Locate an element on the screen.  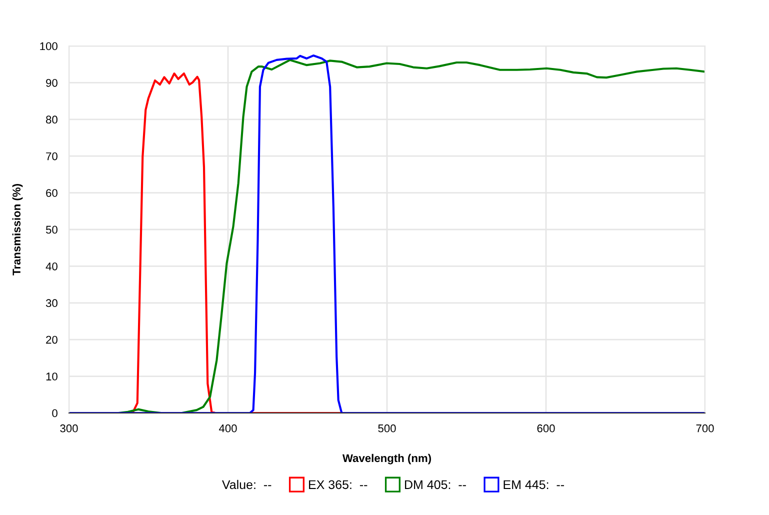
y-tick-label: 50 is located at coordinates (52, 230).